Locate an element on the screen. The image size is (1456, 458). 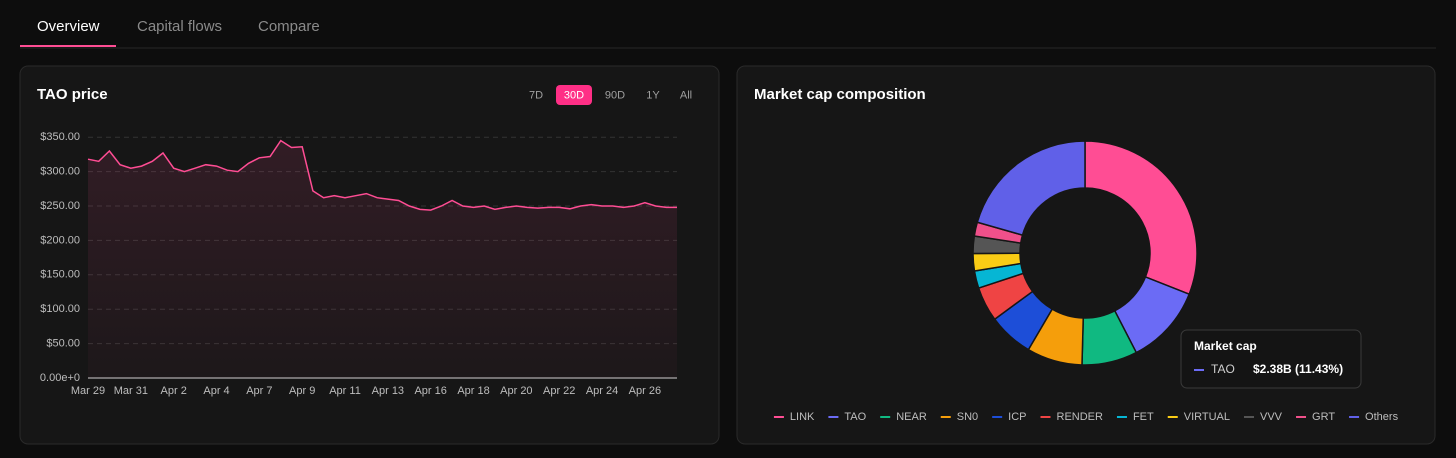
x-tick-label: Apr 26 is located at coordinates (645, 391).